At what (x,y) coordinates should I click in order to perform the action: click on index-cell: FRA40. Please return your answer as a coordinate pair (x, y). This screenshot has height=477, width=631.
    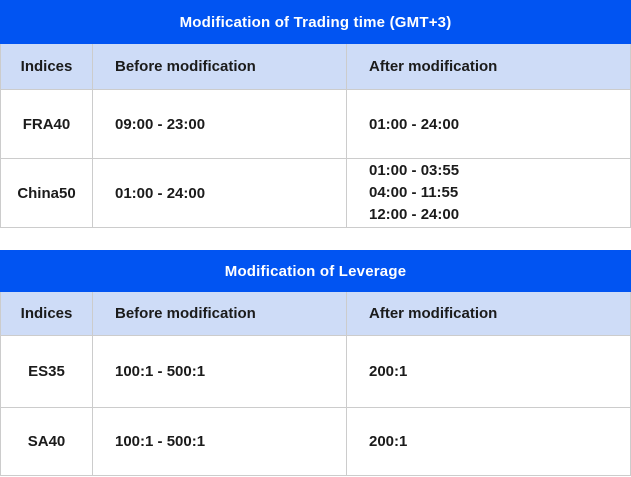
    Looking at the image, I should click on (46, 124).